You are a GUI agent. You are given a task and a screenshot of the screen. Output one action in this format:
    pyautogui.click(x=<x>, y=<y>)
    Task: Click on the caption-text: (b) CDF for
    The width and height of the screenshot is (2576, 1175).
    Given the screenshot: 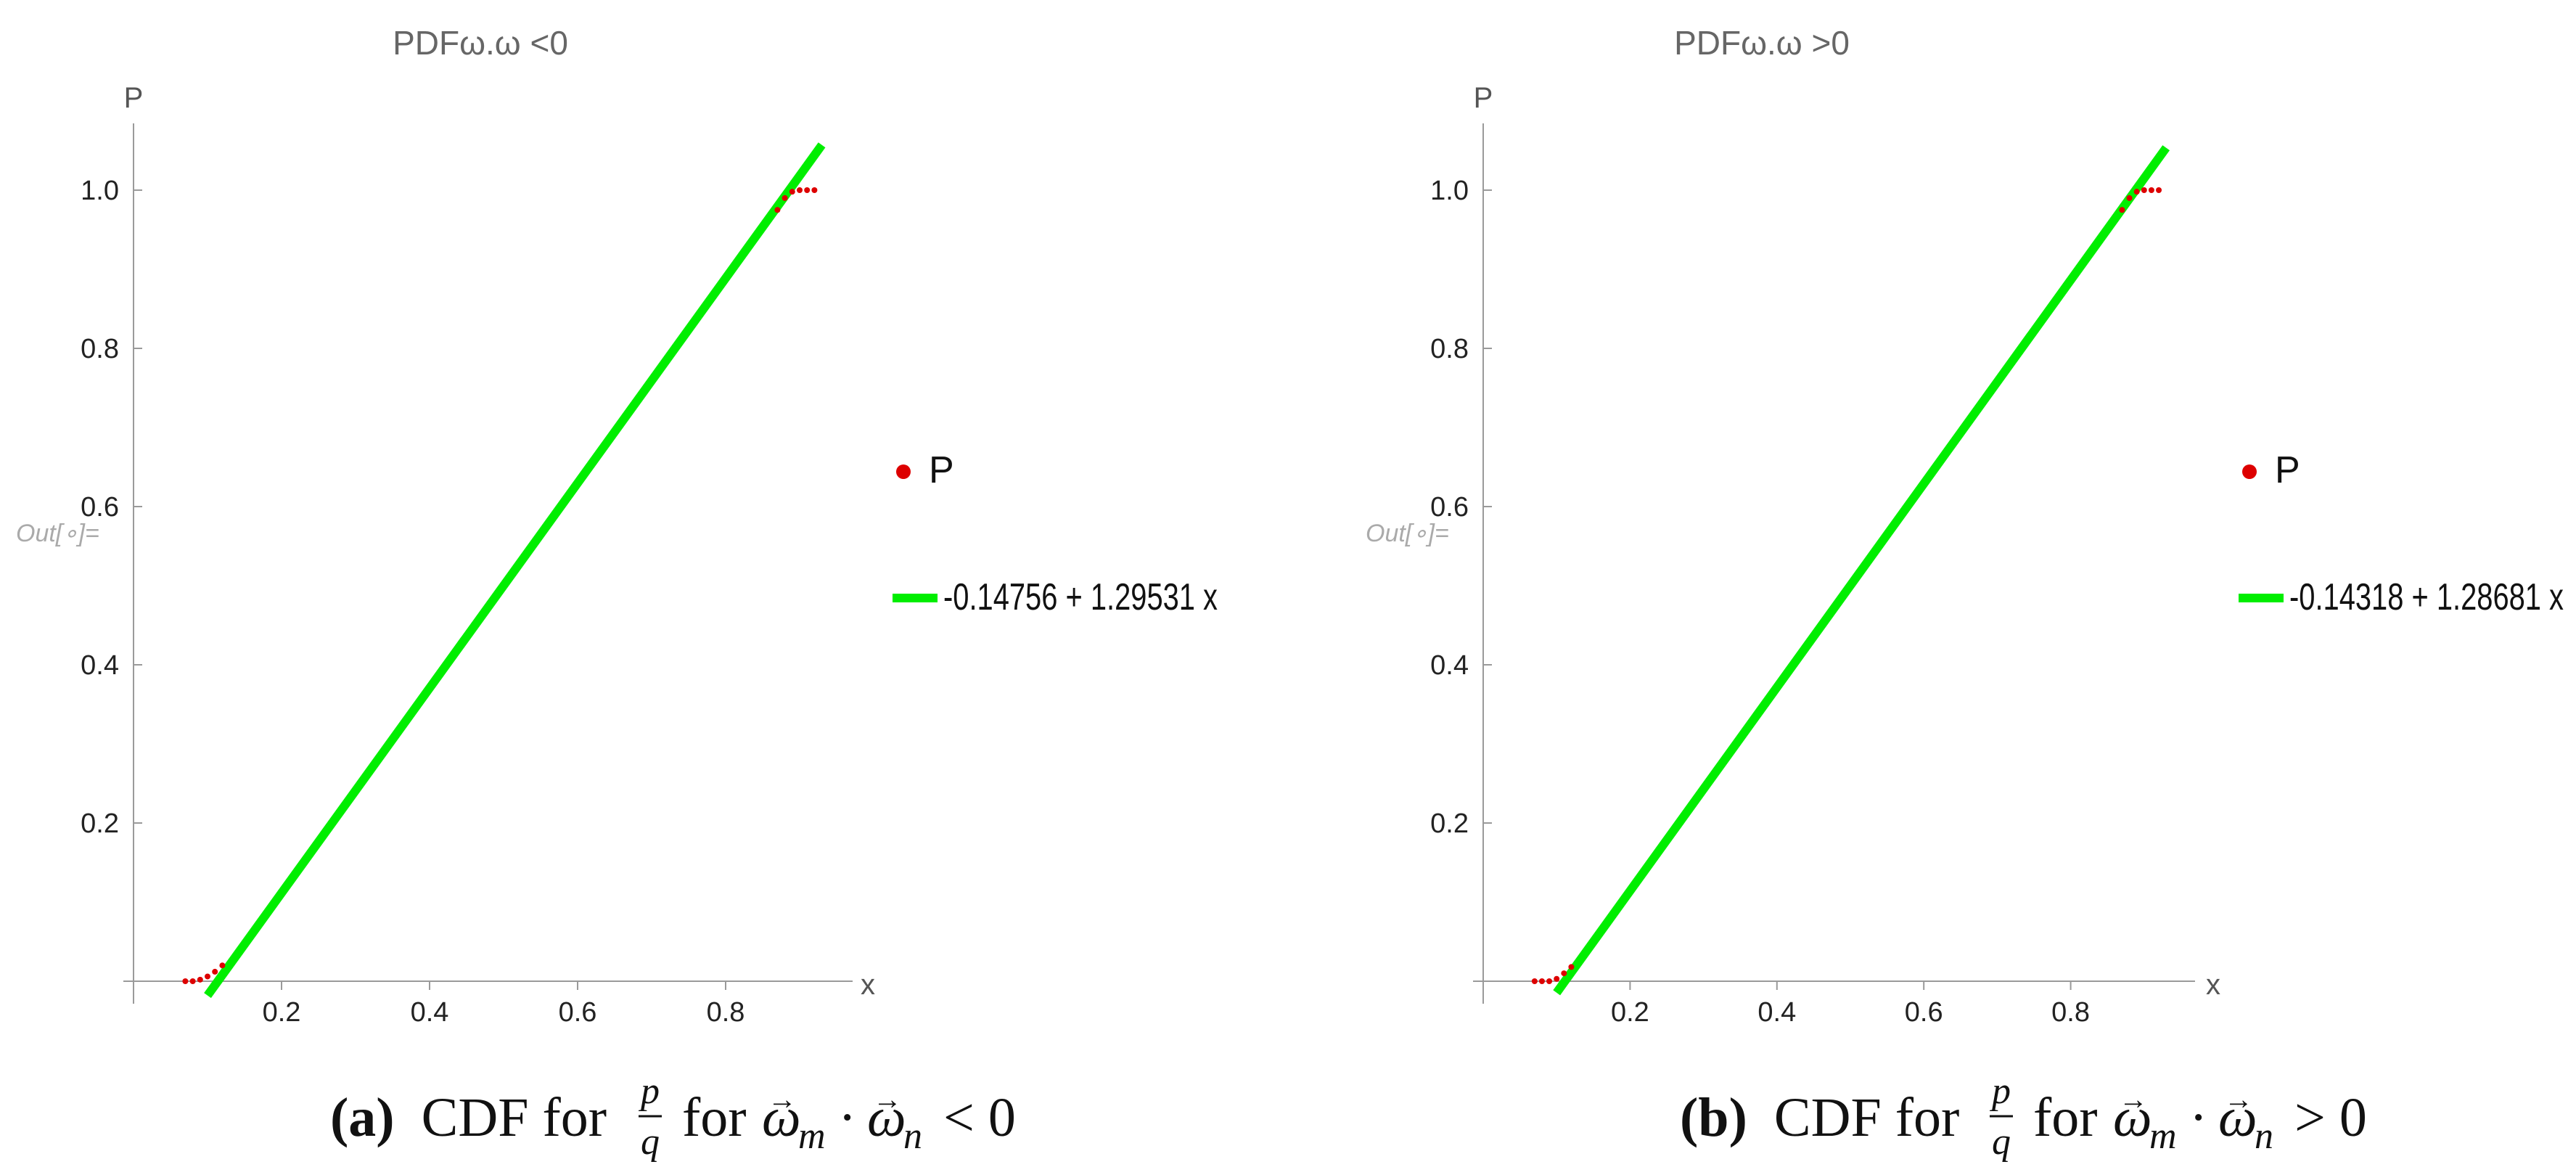 What is the action you would take?
    pyautogui.click(x=1819, y=1117)
    